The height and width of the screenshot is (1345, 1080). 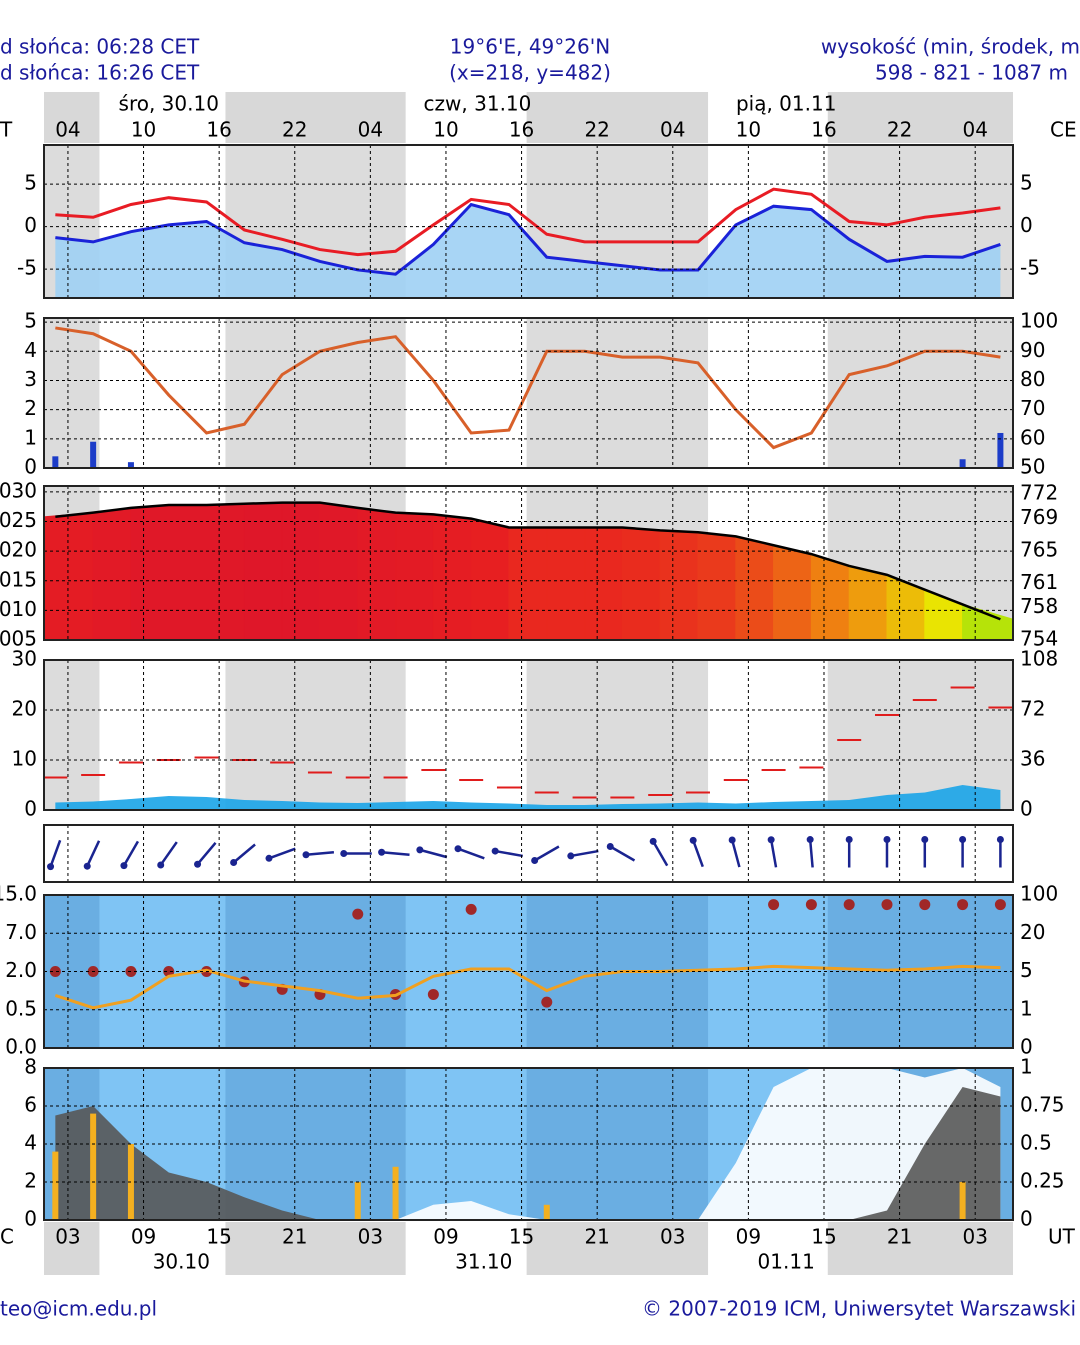 What do you see at coordinates (18, 609) in the screenshot?
I see `y-tick-label: 010` at bounding box center [18, 609].